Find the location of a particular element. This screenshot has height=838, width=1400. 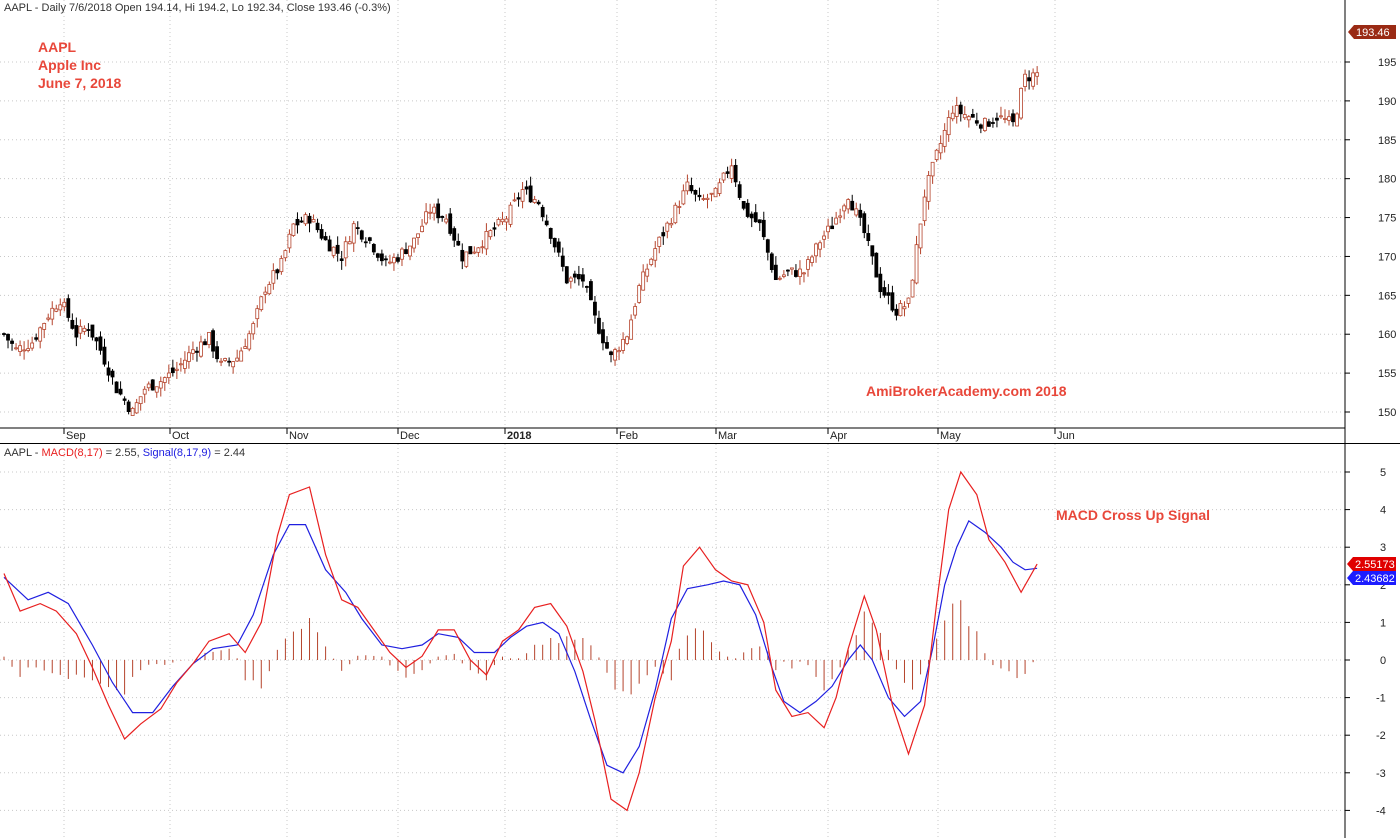

last-price-badge: 193.46 is located at coordinates (1372, 32).